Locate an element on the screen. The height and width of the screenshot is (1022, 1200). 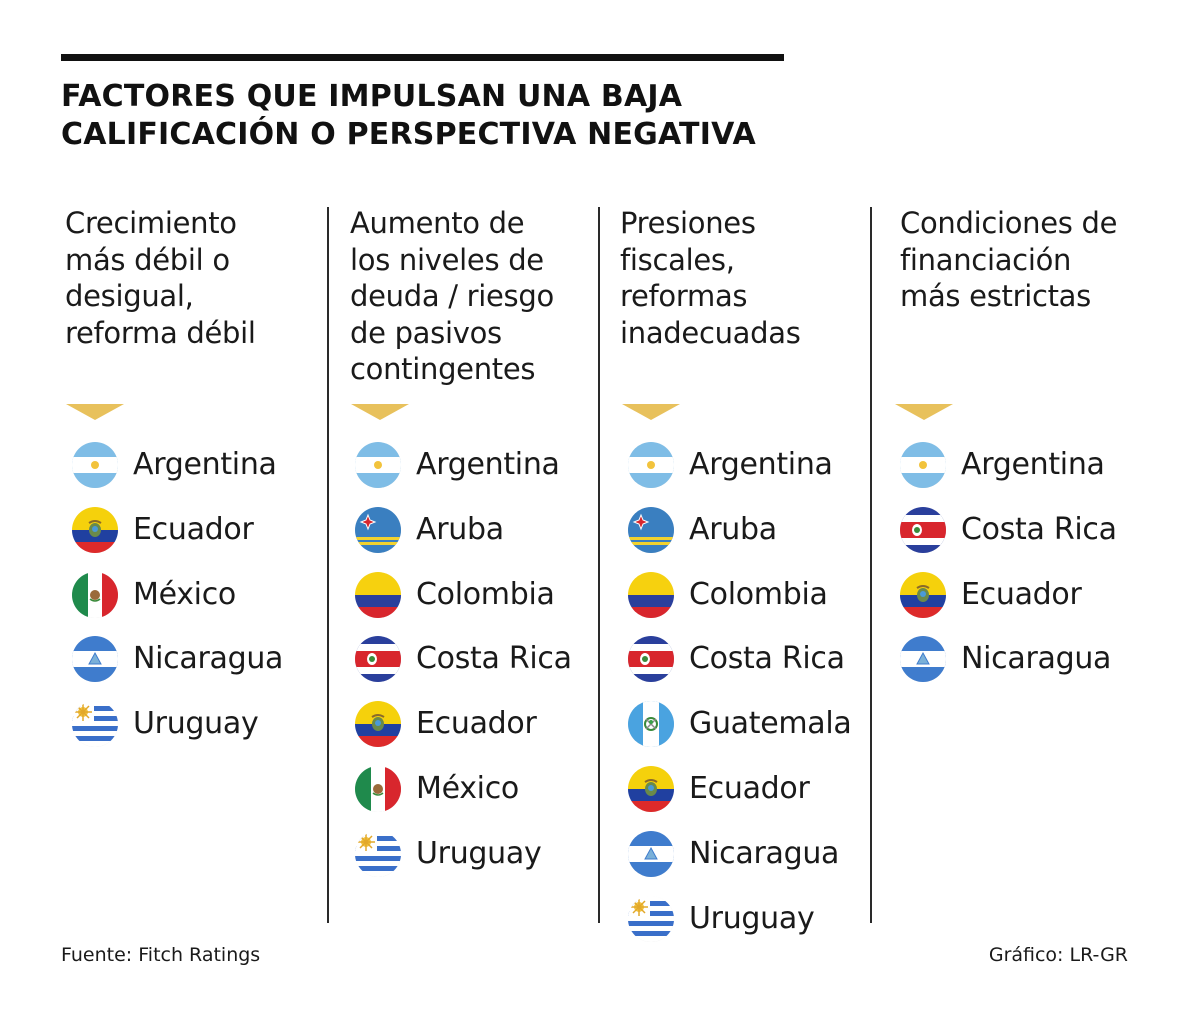
heading-line: contingentes is located at coordinates (443, 369).